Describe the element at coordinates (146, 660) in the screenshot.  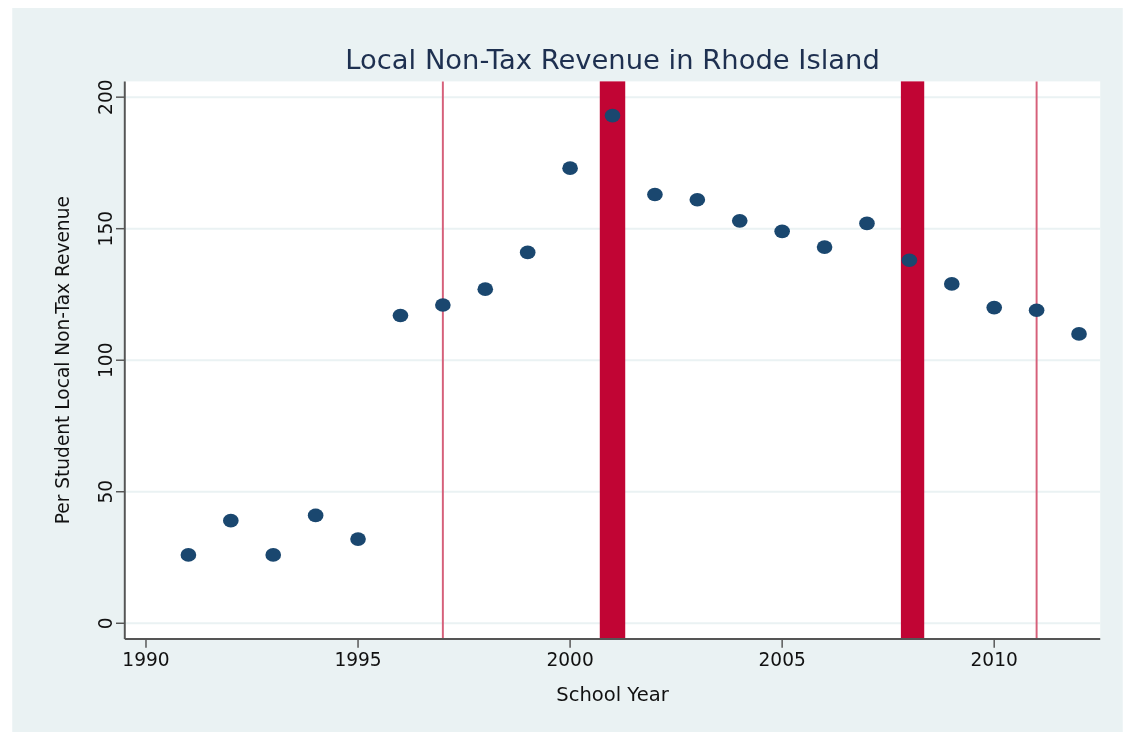
I see `x-tick-label: 1990` at that location.